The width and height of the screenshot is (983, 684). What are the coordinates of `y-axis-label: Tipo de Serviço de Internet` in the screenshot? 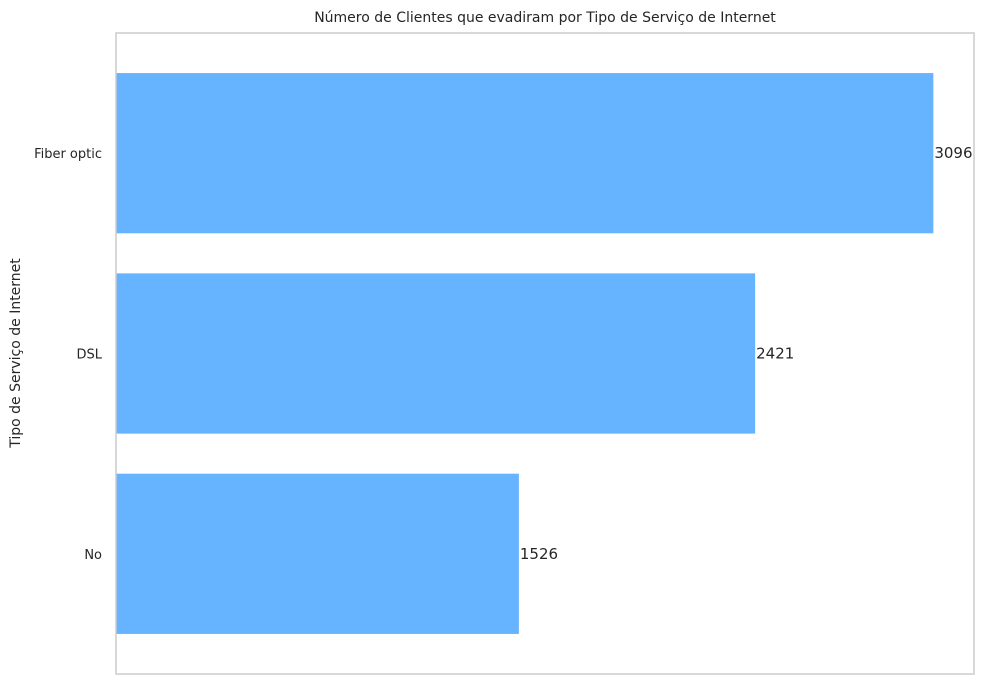 It's located at (16, 353).